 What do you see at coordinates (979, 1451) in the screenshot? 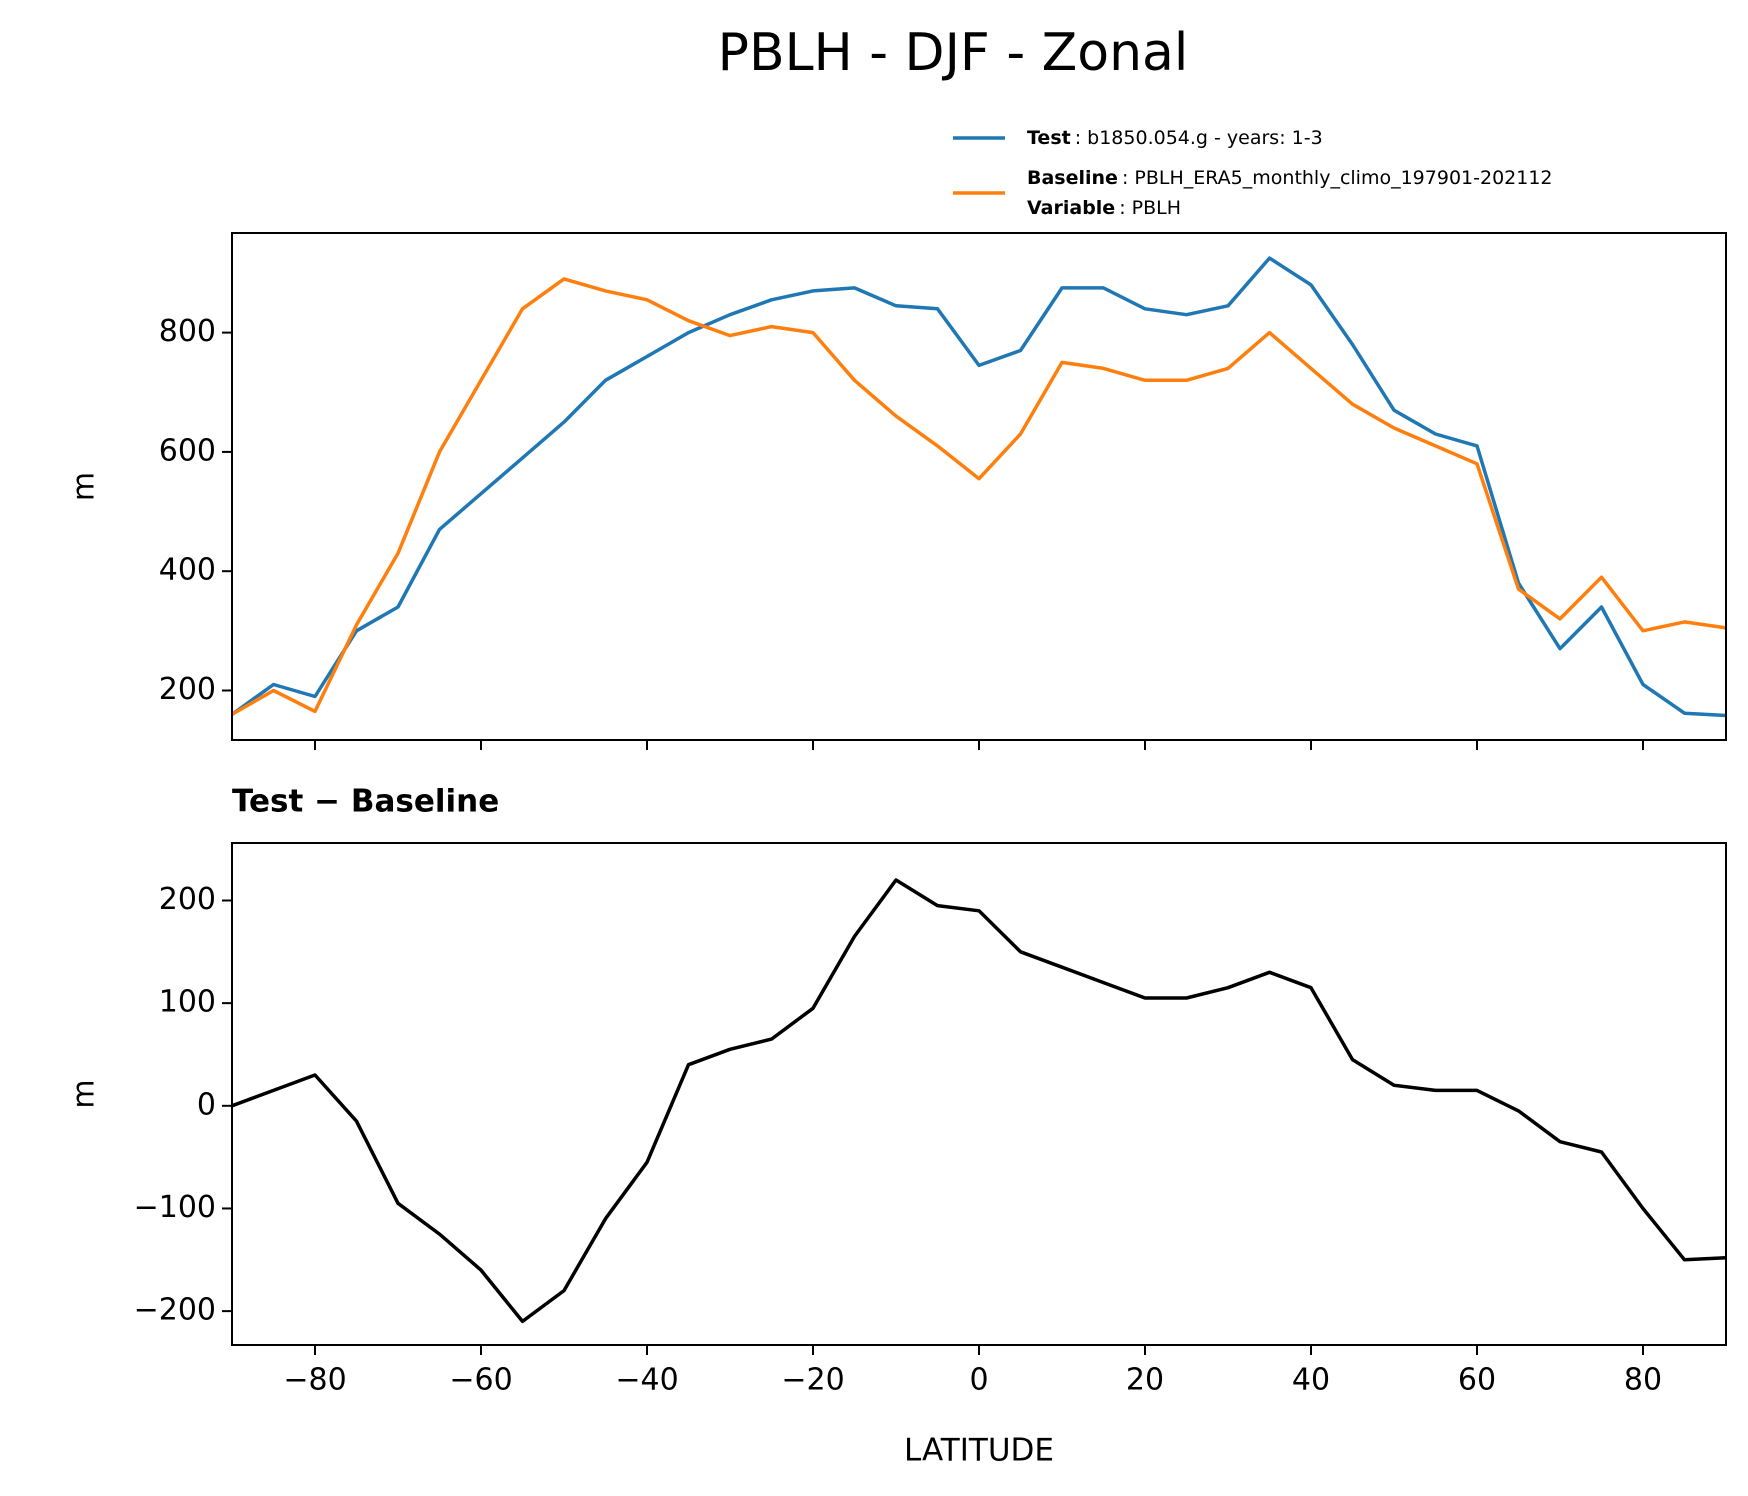
I see `x-axis-label: LATITUDE` at bounding box center [979, 1451].